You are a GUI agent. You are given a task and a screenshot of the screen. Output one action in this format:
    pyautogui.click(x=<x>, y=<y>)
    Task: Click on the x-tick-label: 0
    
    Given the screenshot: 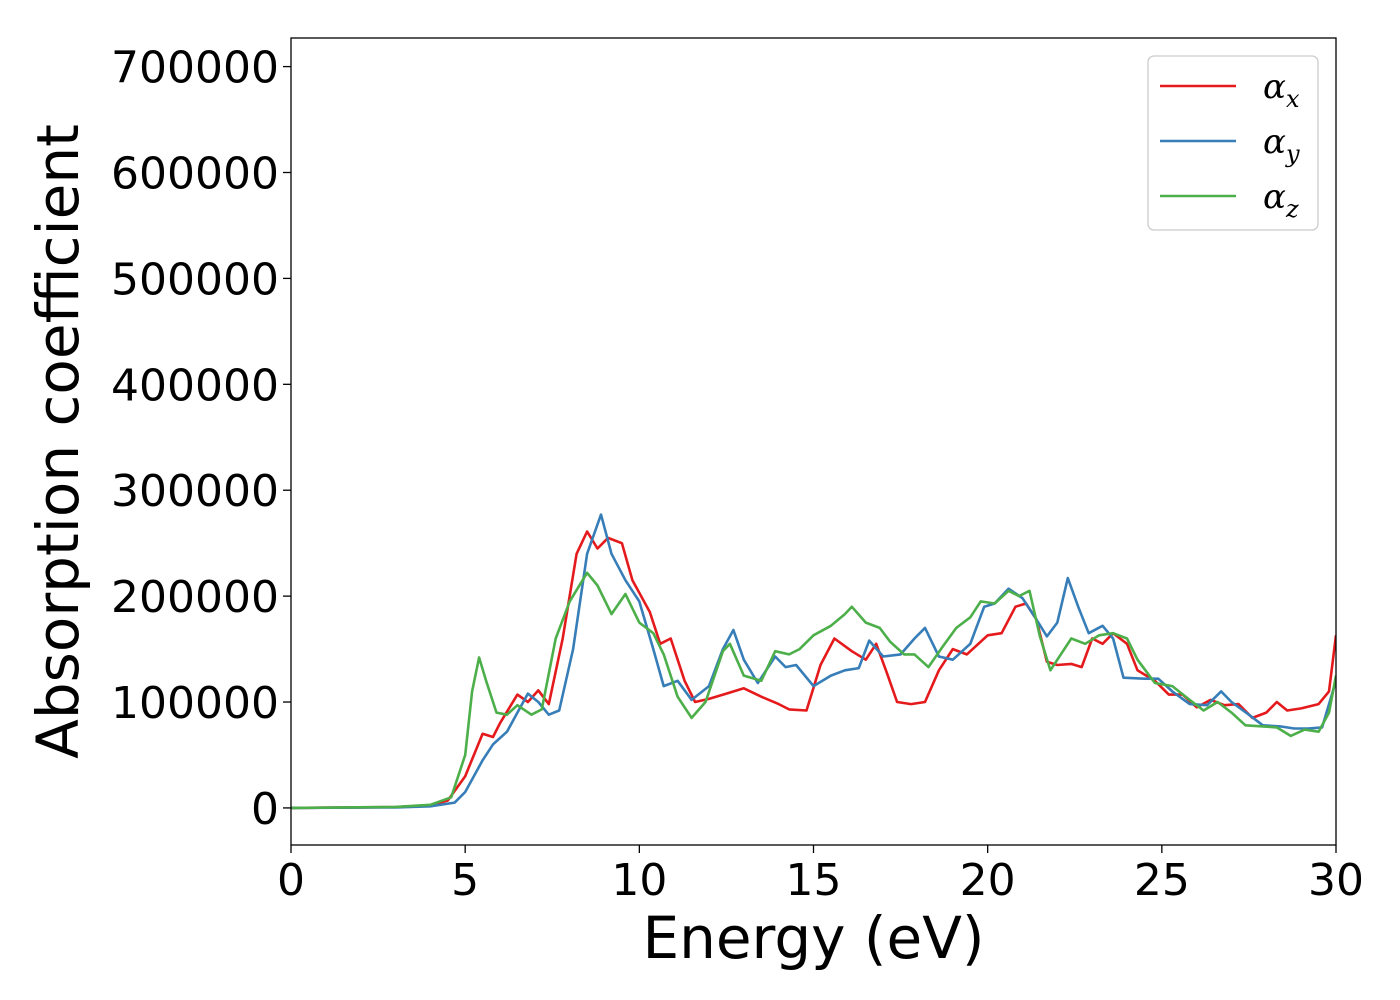 What is the action you would take?
    pyautogui.click(x=291, y=880)
    